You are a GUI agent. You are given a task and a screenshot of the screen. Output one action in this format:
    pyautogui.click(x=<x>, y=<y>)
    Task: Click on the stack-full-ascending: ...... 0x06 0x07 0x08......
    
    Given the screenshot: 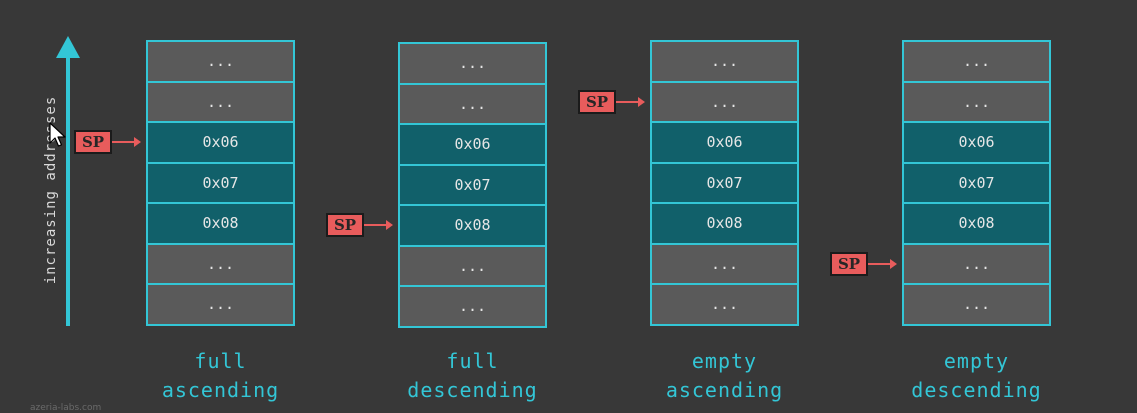 What is the action you would take?
    pyautogui.click(x=220, y=183)
    